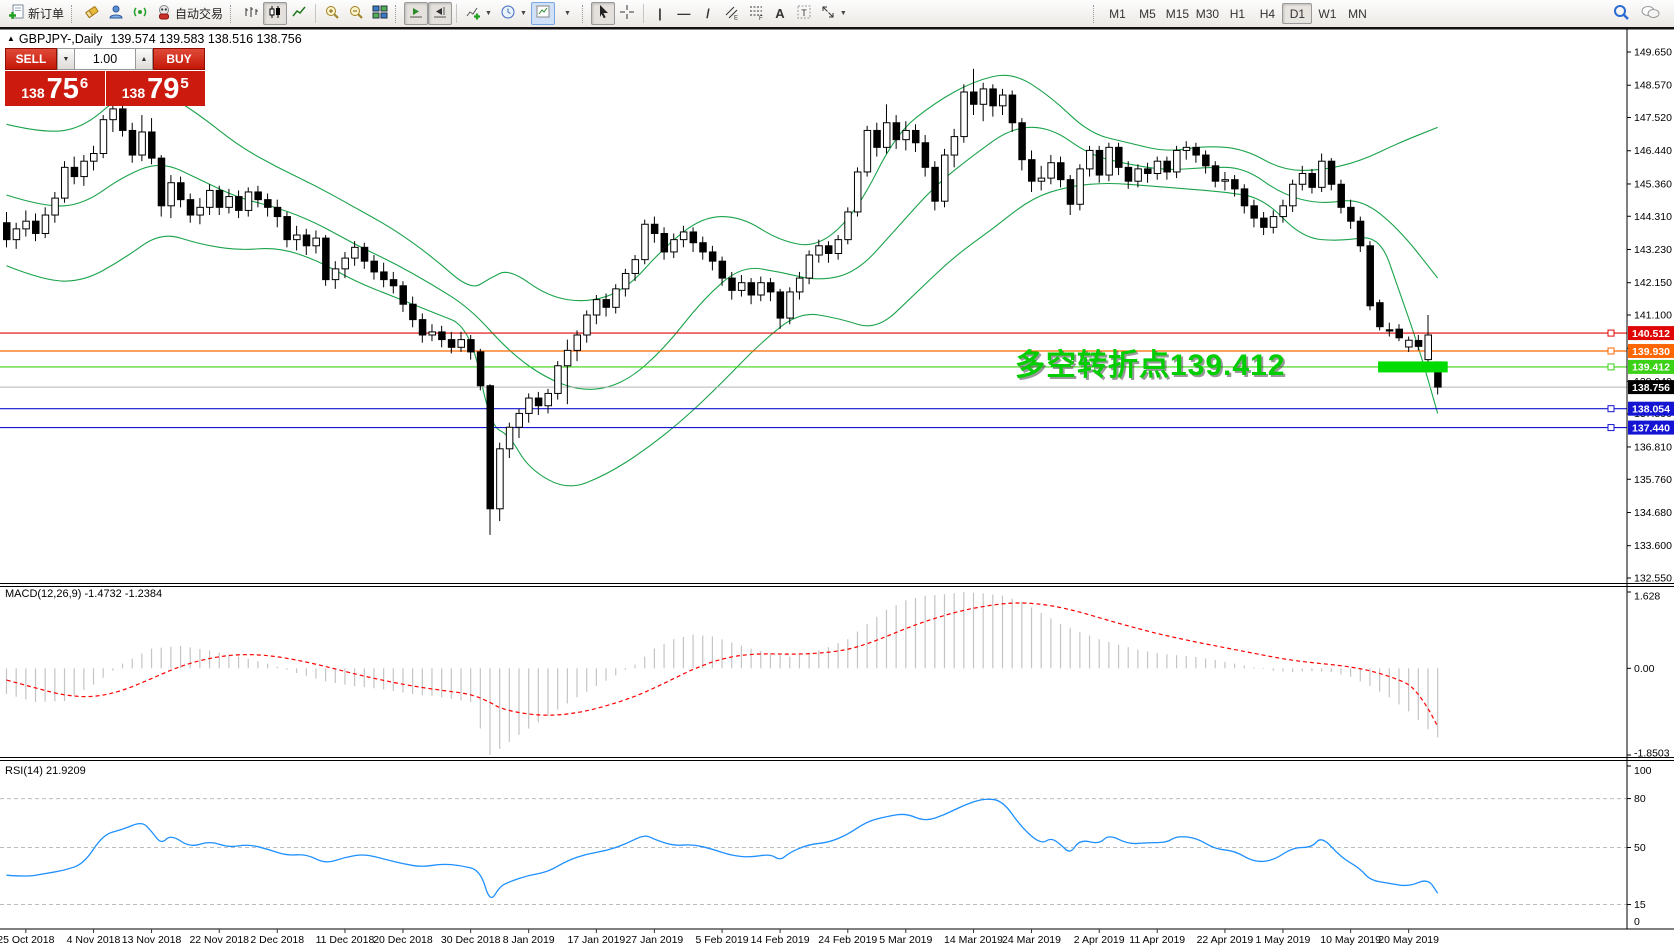 This screenshot has height=949, width=1674. I want to click on trend-line-tool-button: /, so click(708, 13).